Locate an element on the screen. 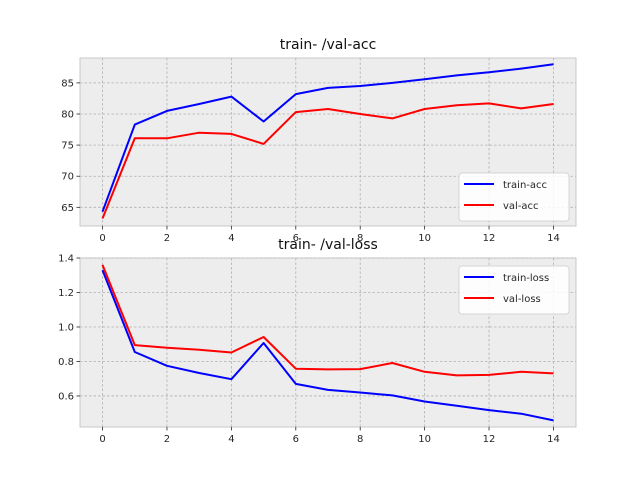  chart-title: train- /val-acc is located at coordinates (328, 45).